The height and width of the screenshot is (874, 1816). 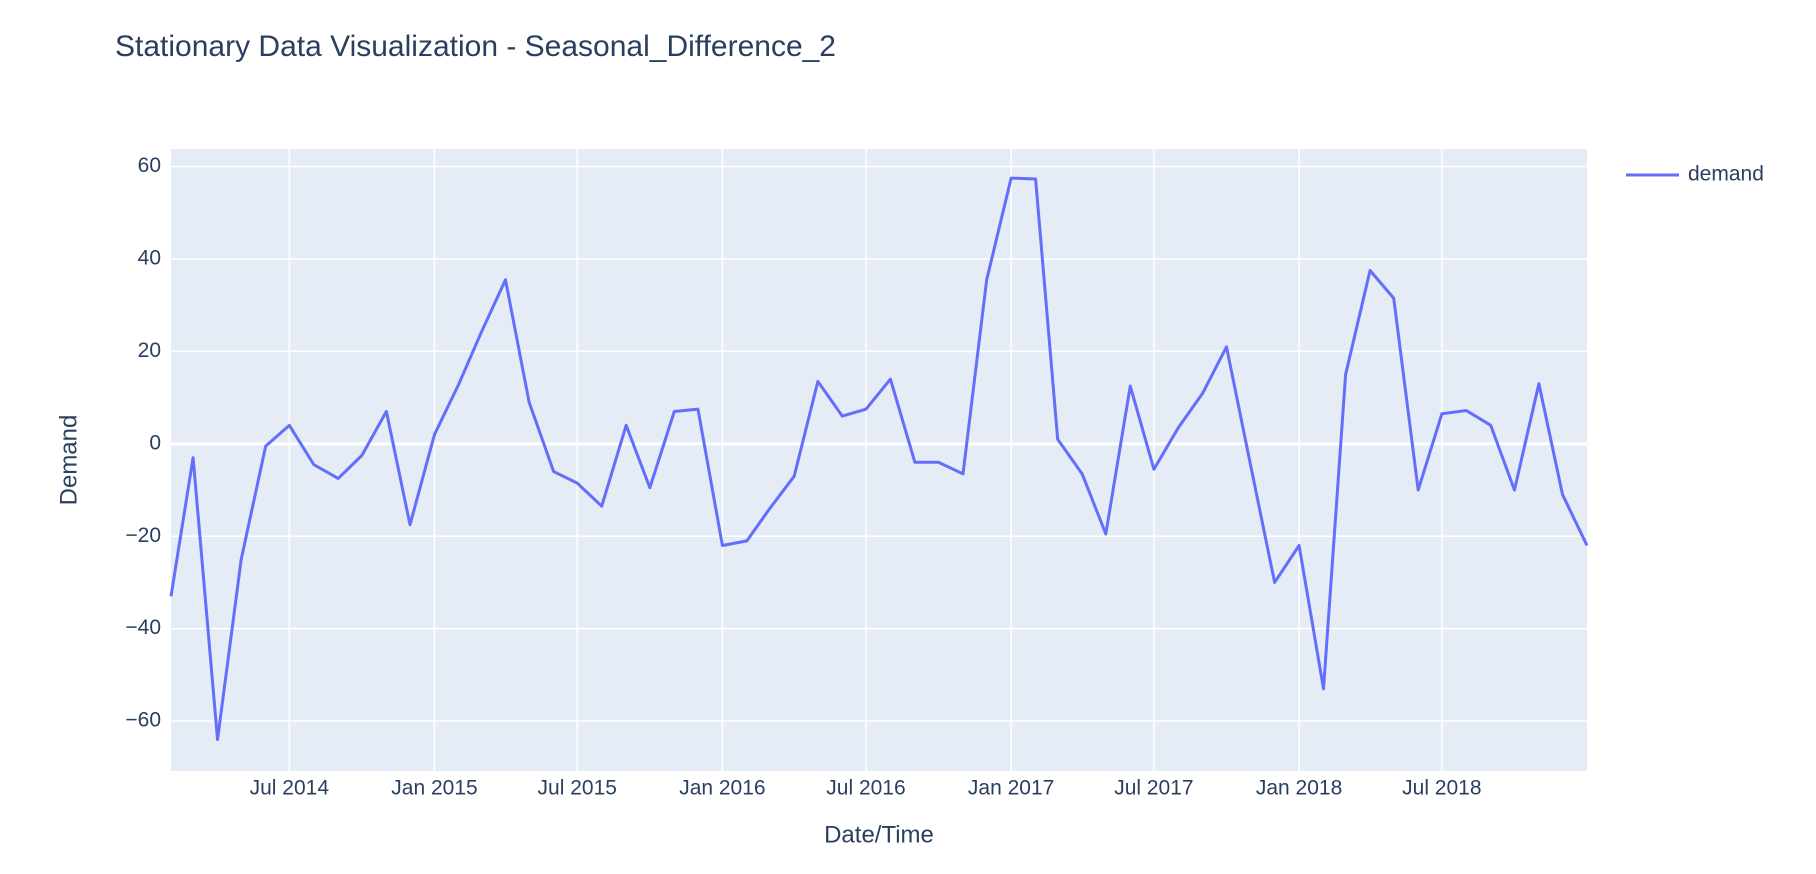 What do you see at coordinates (722, 788) in the screenshot?
I see `x-tick-label: Jan 2016` at bounding box center [722, 788].